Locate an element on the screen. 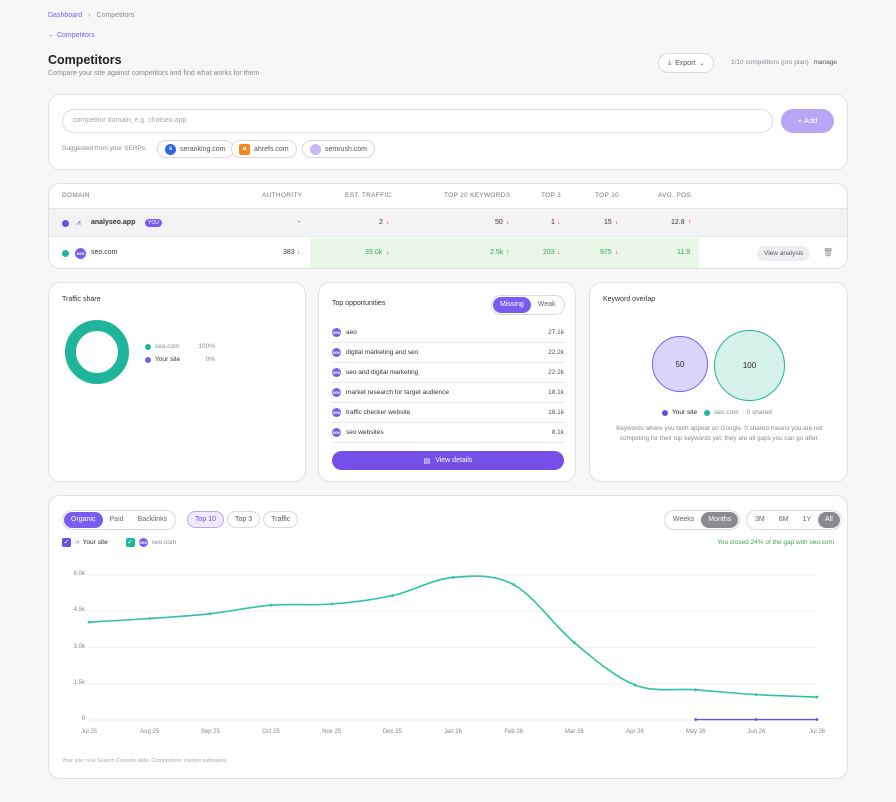  filter-top3: Top 3 is located at coordinates (244, 519).